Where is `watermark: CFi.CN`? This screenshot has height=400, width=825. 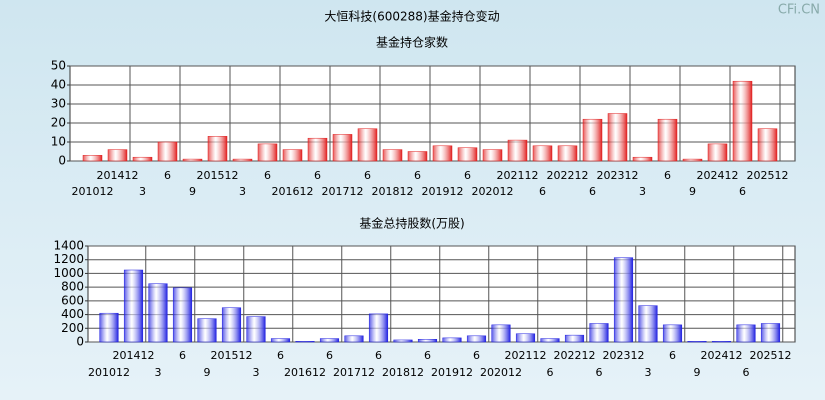
watermark: CFi.CN is located at coordinates (799, 10).